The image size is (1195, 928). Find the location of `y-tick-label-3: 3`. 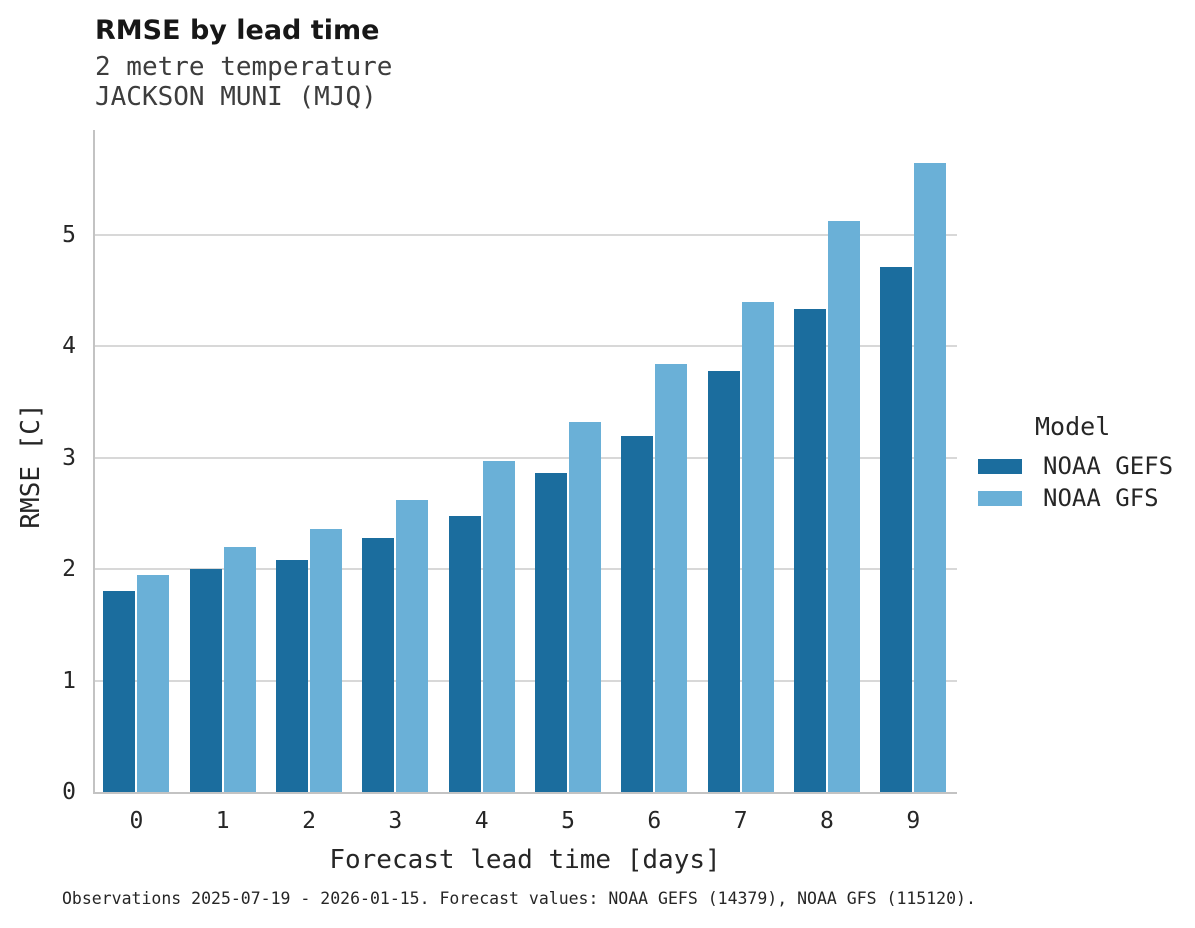

y-tick-label-3: 3 is located at coordinates (69, 457).